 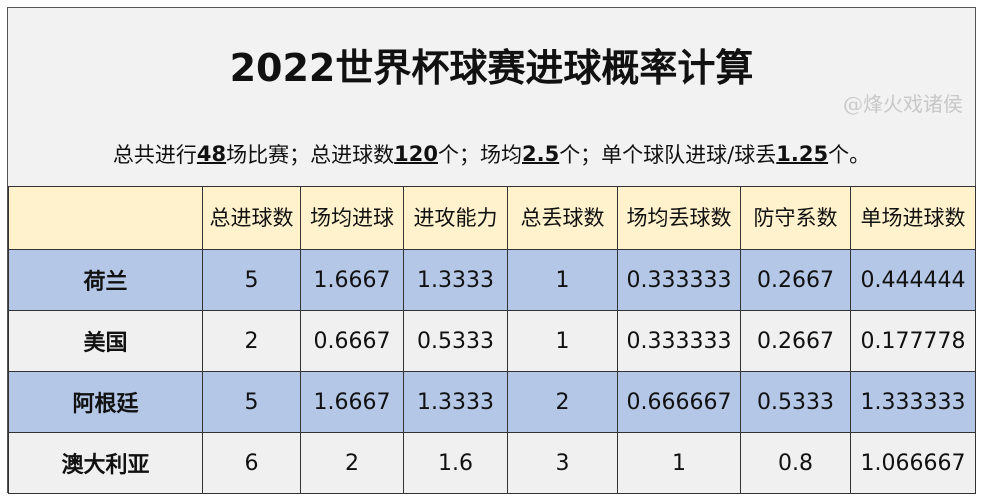 What do you see at coordinates (105, 463) in the screenshot?
I see `team-name-cell: 澳大利亚` at bounding box center [105, 463].